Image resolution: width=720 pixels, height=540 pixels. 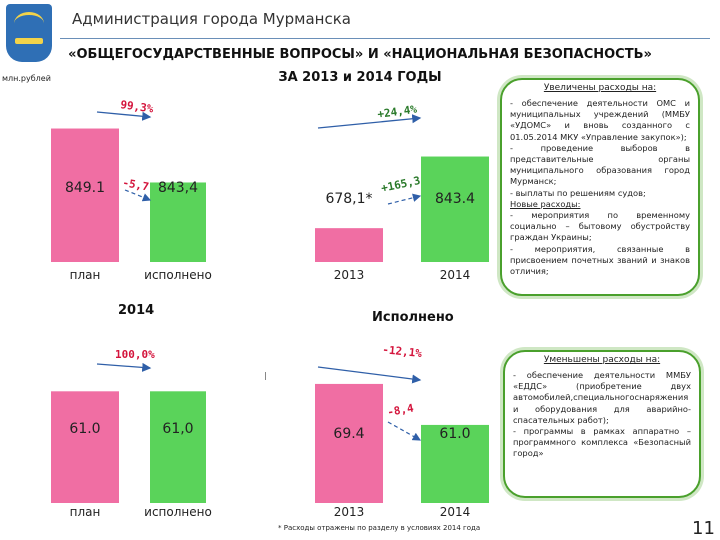 What do you see at coordinates (85, 188) in the screenshot?
I see `bar-value-label: 849.1` at bounding box center [85, 188].